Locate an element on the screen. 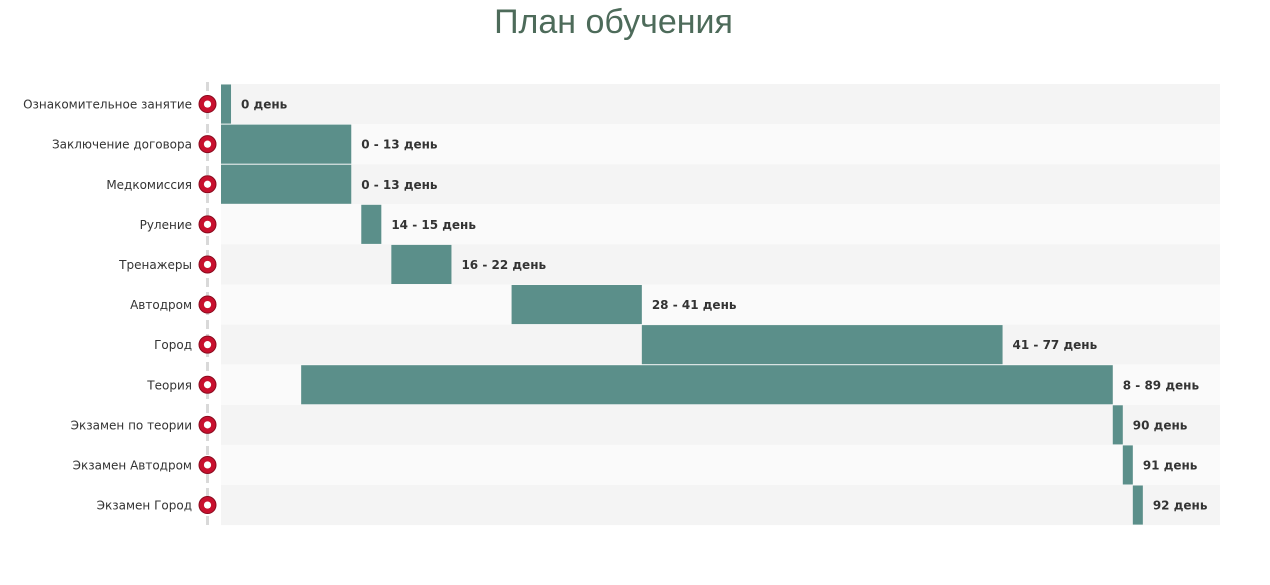 This screenshot has height=585, width=1270. task-duration-label: 14 - 15 день is located at coordinates (433, 225).